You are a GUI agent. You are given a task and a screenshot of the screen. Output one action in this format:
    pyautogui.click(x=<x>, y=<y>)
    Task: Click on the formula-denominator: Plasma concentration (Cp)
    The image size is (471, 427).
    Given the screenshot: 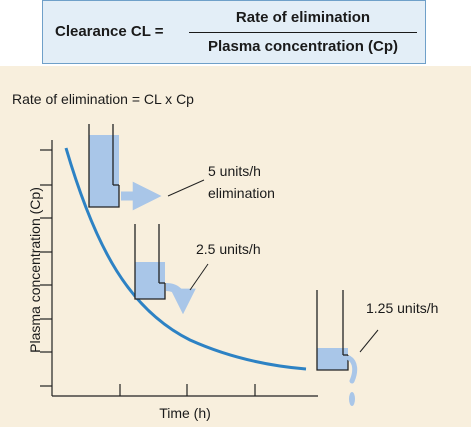 What is the action you would take?
    pyautogui.click(x=303, y=46)
    